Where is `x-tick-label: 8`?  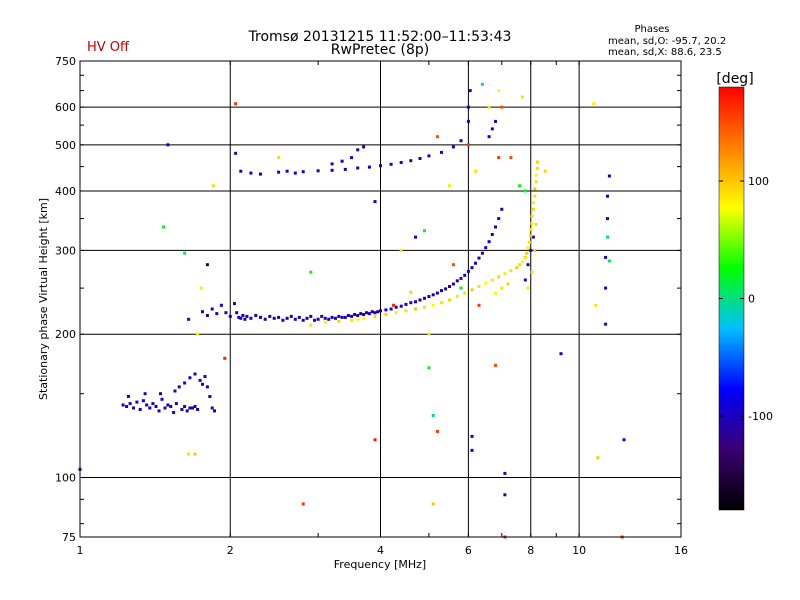 x-tick-label: 8 is located at coordinates (530, 550).